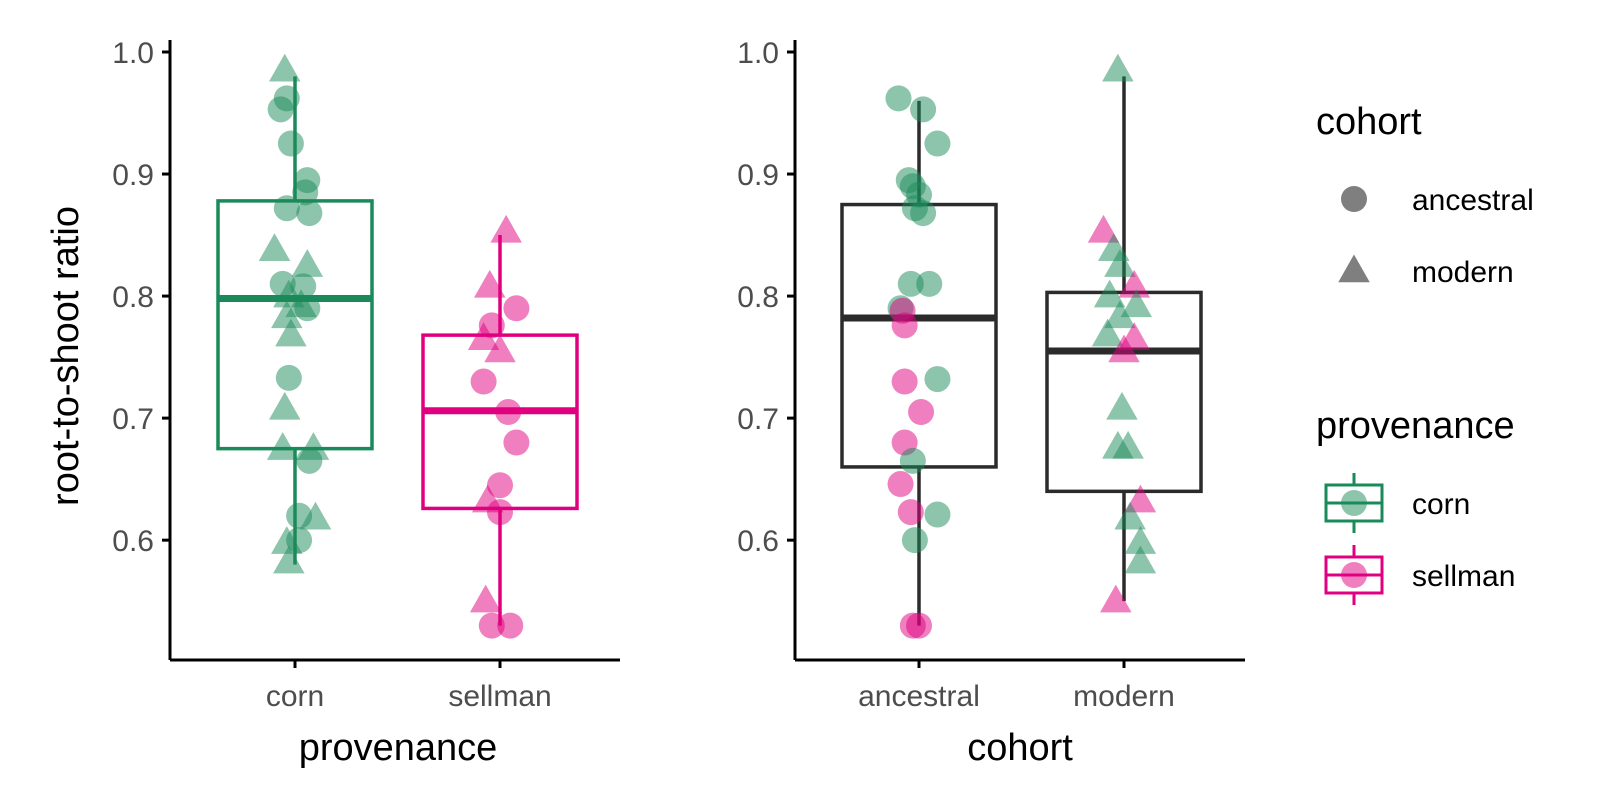 The image size is (1620, 810). What do you see at coordinates (295, 696) in the screenshot?
I see `x-tick-label: corn` at bounding box center [295, 696].